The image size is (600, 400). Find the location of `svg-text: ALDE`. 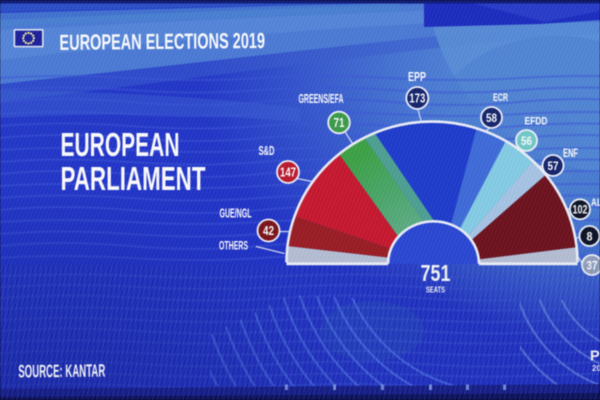

svg-text: ALDE is located at coordinates (595, 203).